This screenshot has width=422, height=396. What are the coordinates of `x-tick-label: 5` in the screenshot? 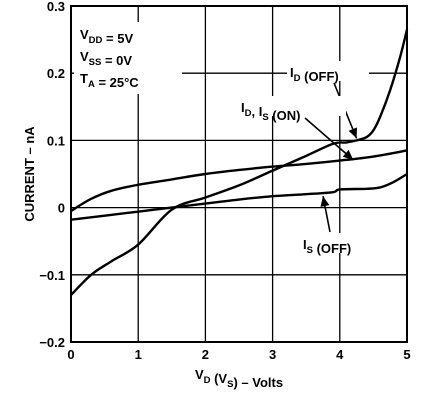 It's located at (406, 354).